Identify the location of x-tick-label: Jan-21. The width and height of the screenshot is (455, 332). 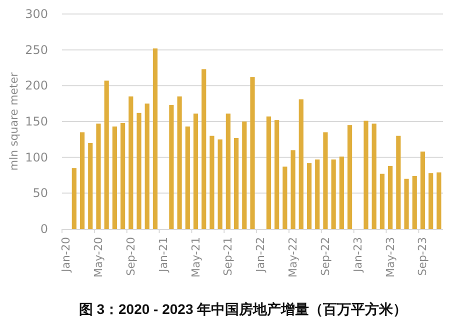
(163, 255).